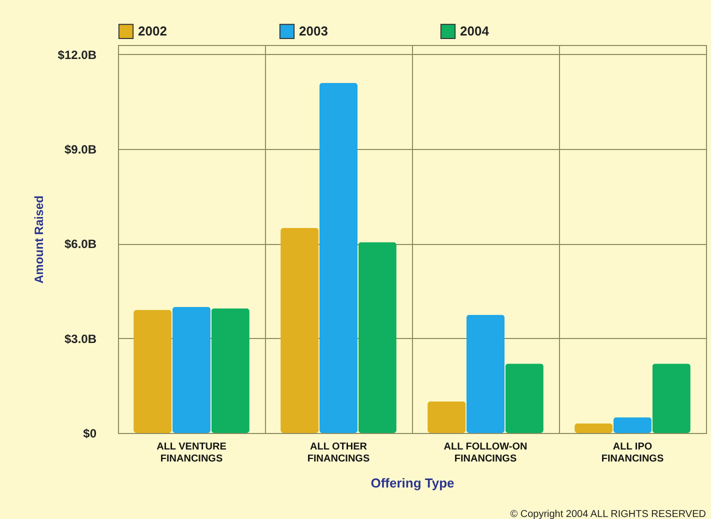 This screenshot has width=711, height=519. What do you see at coordinates (152, 30) in the screenshot?
I see `legend-label: 2002` at bounding box center [152, 30].